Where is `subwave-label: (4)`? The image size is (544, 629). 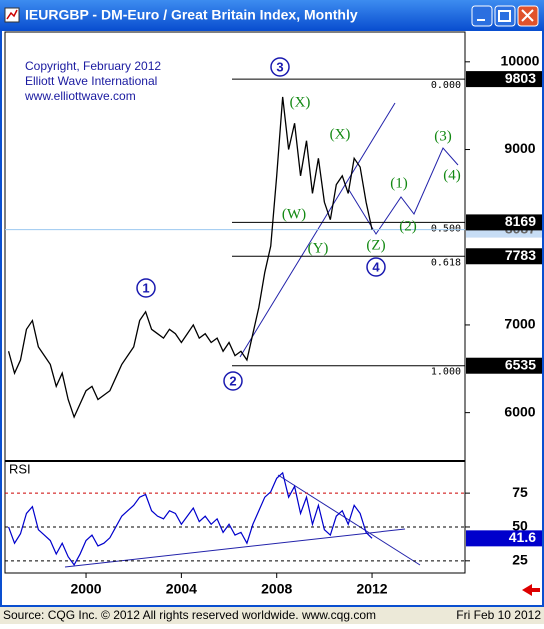
subwave-label: (4) is located at coordinates (452, 175).